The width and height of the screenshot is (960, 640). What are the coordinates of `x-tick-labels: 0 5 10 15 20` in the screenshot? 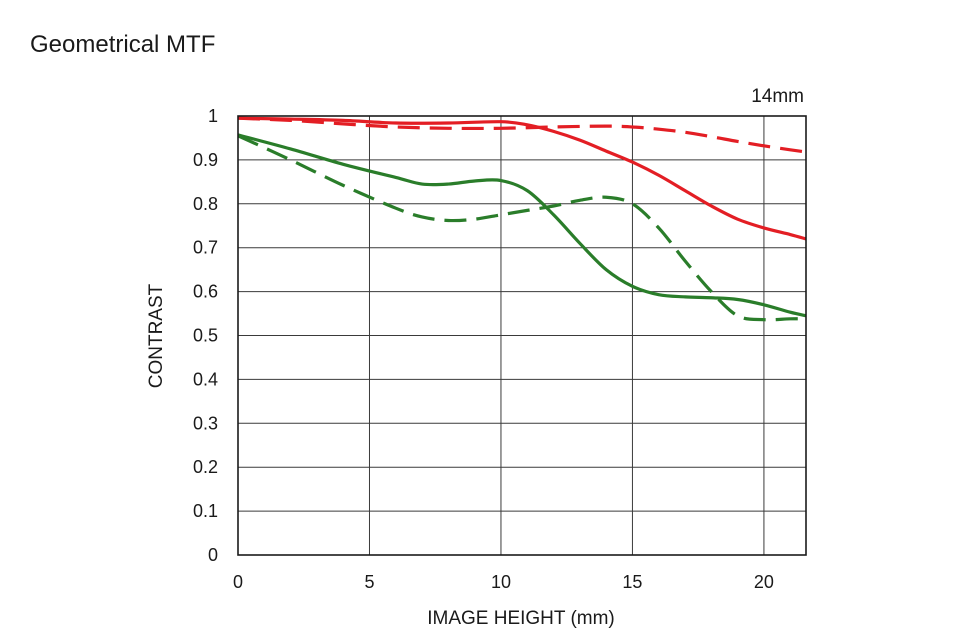 It's located at (503, 582).